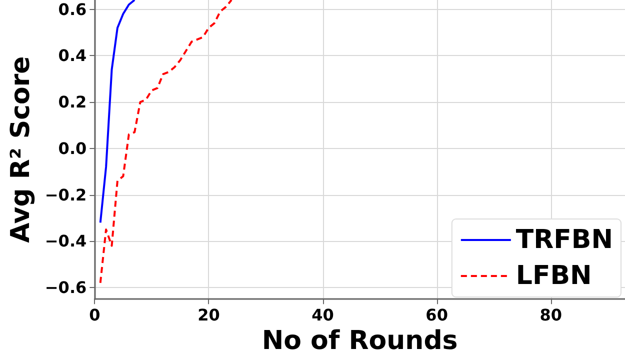  What do you see at coordinates (94, 315) in the screenshot?
I see `x-tick-label: 0` at bounding box center [94, 315].